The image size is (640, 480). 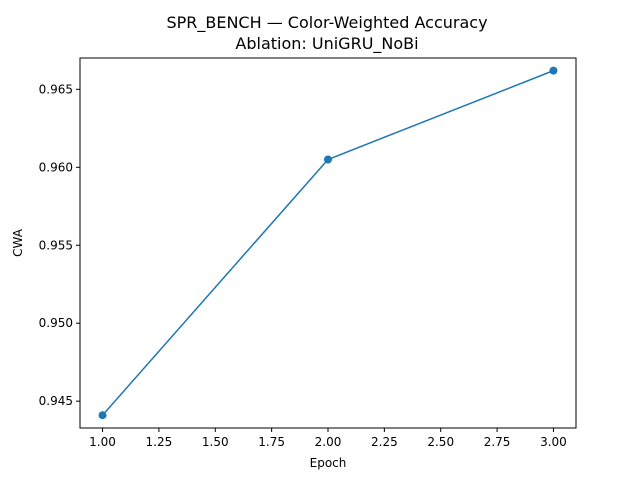 I want to click on x-tick-label: 3.00, so click(x=553, y=442).